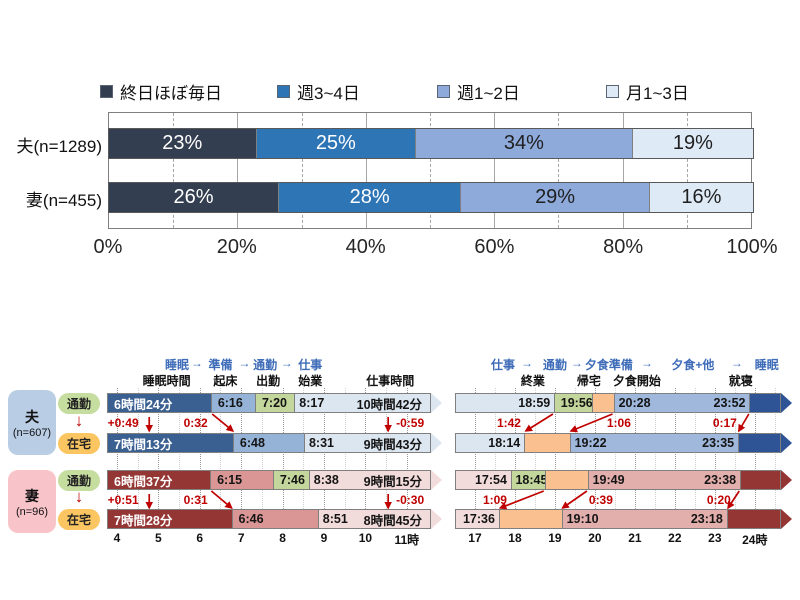  Describe the element at coordinates (729, 403) in the screenshot. I see `segment-label: 23:52` at that location.